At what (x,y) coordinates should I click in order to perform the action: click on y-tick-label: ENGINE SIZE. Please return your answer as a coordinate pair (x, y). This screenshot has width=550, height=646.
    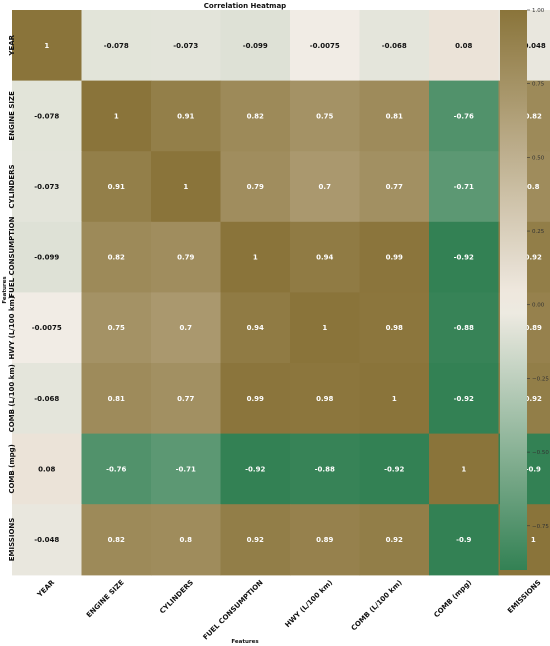
    Looking at the image, I should click on (12, 116).